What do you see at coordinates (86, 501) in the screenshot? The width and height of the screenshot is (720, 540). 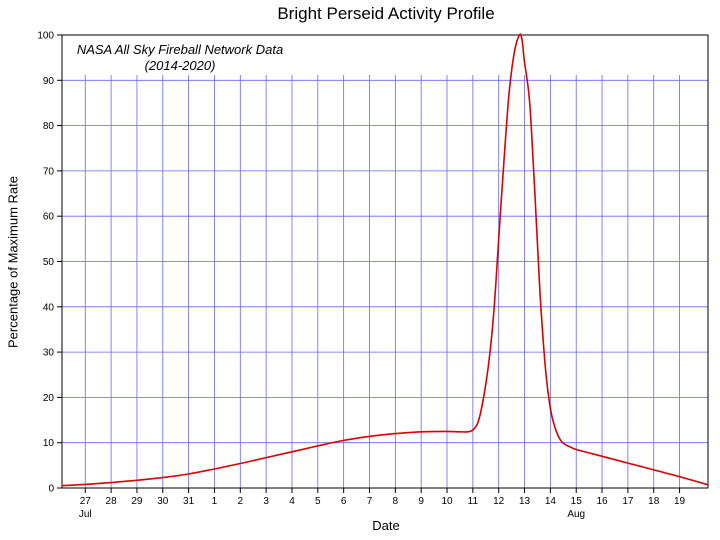 I see `x-tick-label: 27` at bounding box center [86, 501].